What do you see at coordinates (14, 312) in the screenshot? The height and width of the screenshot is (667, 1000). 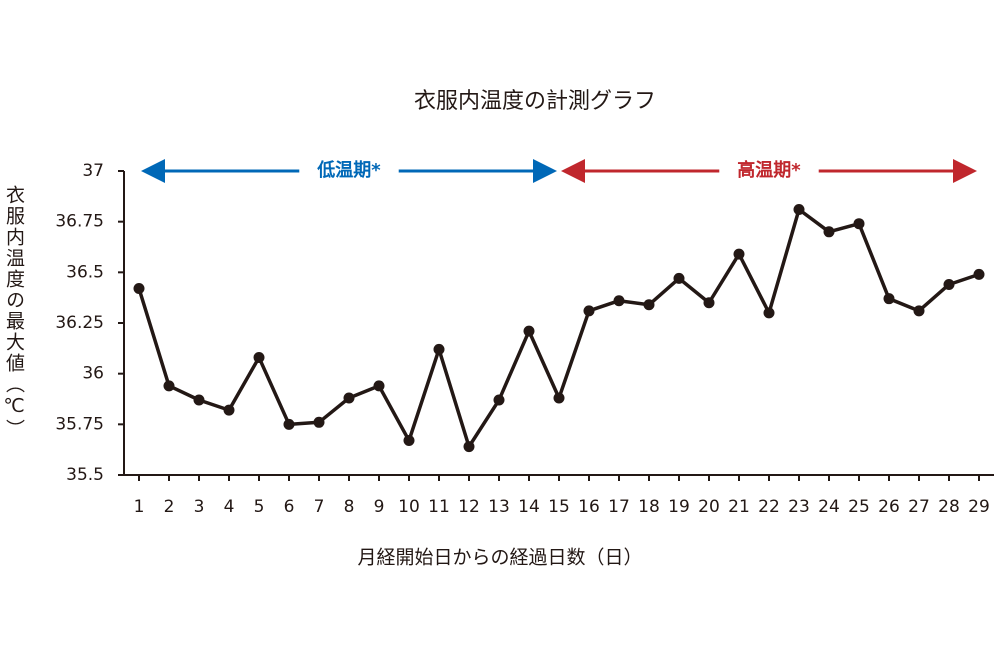 I see `y-axis-label: 衣服内温度の最大値（℃）` at bounding box center [14, 312].